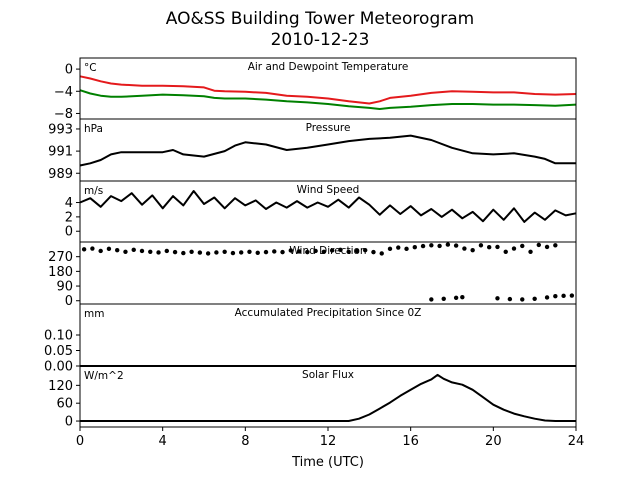 The width and height of the screenshot is (640, 480). I want to click on panel-unit: °C, so click(90, 68).